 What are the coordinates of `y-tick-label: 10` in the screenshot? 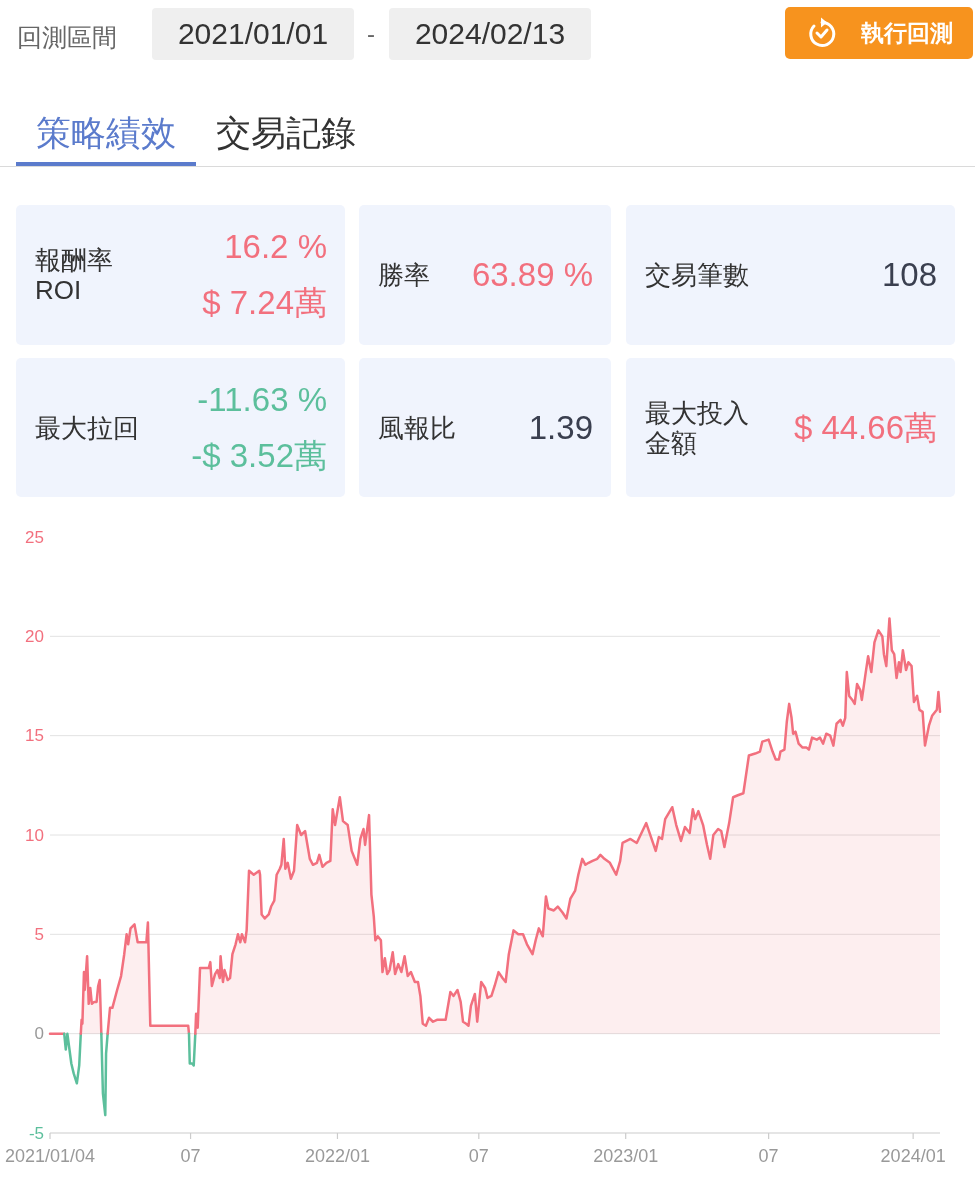 It's located at (34, 835).